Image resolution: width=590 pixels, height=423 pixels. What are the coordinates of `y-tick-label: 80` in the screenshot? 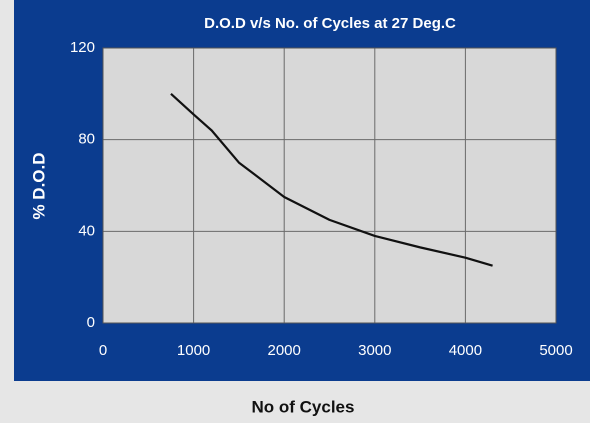 It's located at (86, 139).